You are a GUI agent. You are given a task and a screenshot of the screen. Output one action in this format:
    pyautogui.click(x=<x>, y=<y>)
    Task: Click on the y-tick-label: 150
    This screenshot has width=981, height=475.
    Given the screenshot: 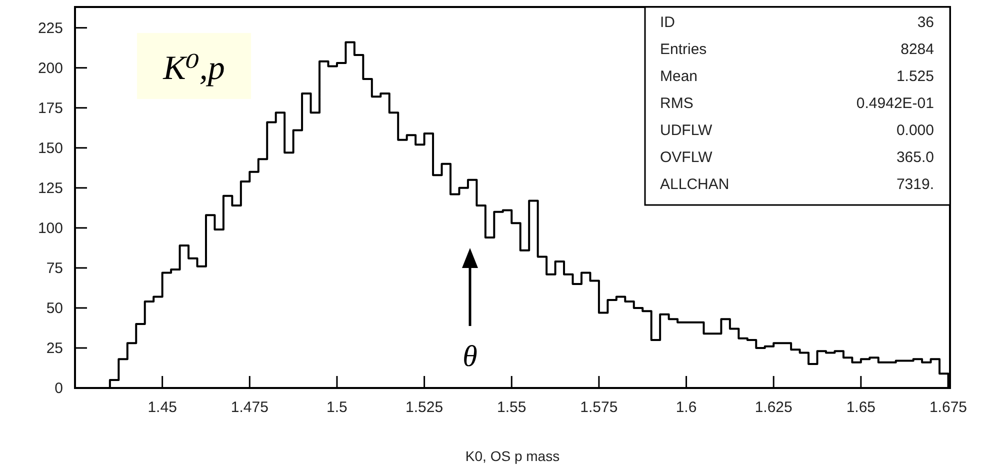 What is the action you would take?
    pyautogui.click(x=50, y=148)
    